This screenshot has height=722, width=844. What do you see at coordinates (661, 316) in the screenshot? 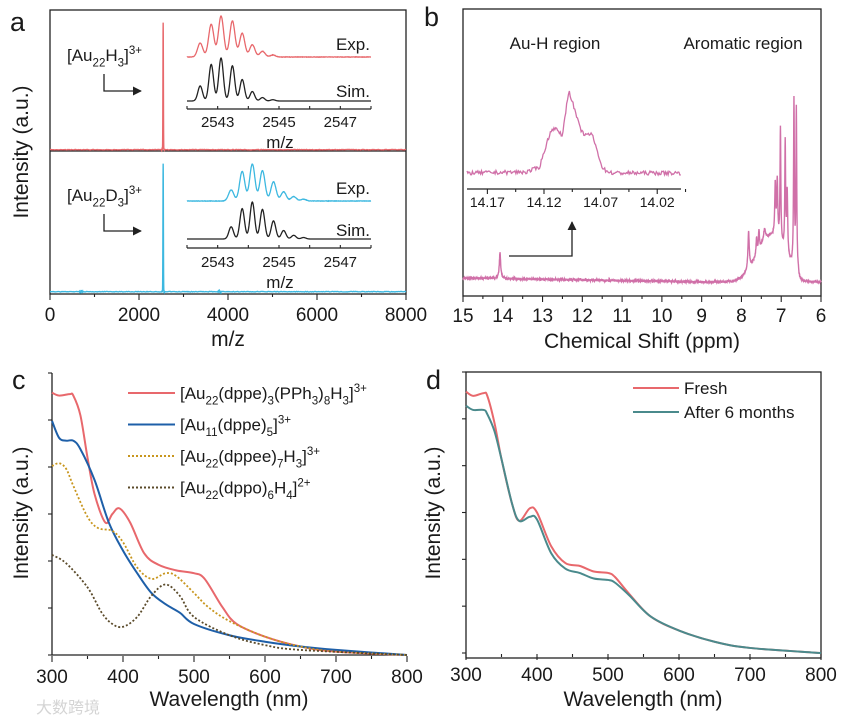
I see `x-tick-label: 10` at bounding box center [661, 316].